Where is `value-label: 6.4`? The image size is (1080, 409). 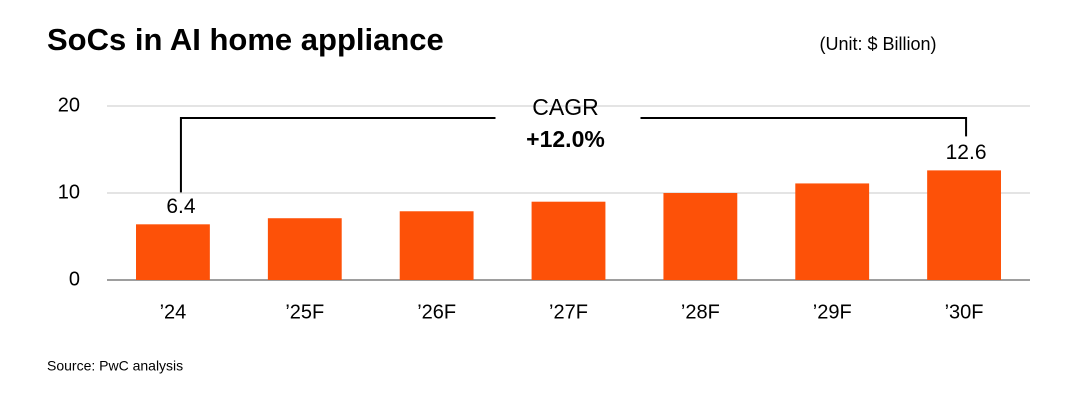
value-label: 6.4 is located at coordinates (181, 206).